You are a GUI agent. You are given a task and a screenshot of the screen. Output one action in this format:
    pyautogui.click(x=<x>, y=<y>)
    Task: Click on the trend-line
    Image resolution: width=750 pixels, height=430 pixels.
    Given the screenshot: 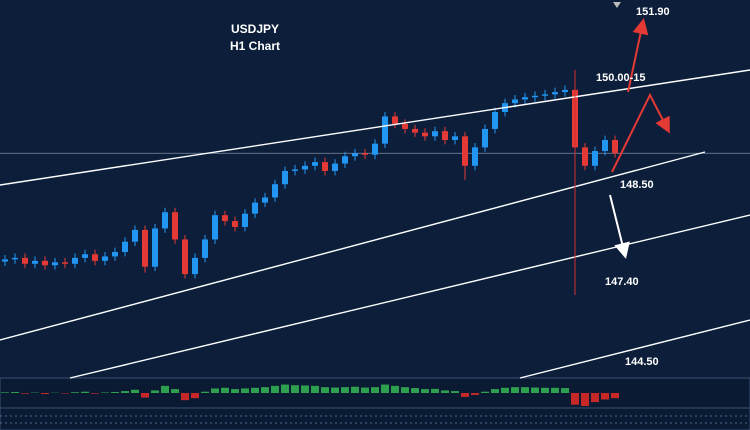 What is the action you would take?
    pyautogui.click(x=634, y=349)
    